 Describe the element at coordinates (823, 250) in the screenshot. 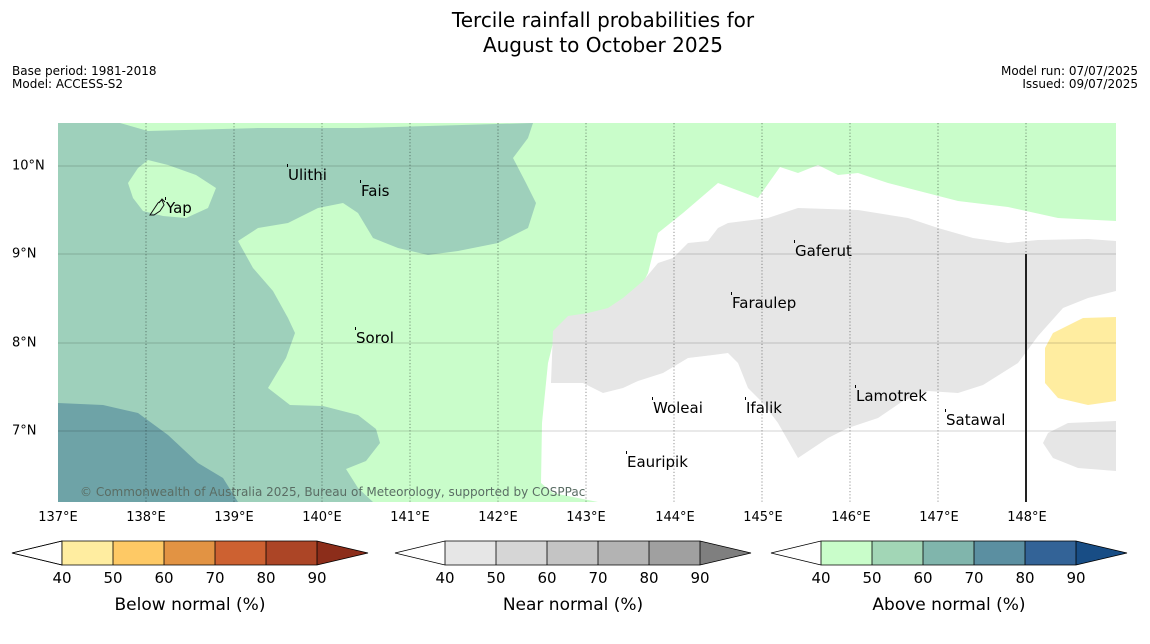

I see `place-label-gaferut: Gaferut` at that location.